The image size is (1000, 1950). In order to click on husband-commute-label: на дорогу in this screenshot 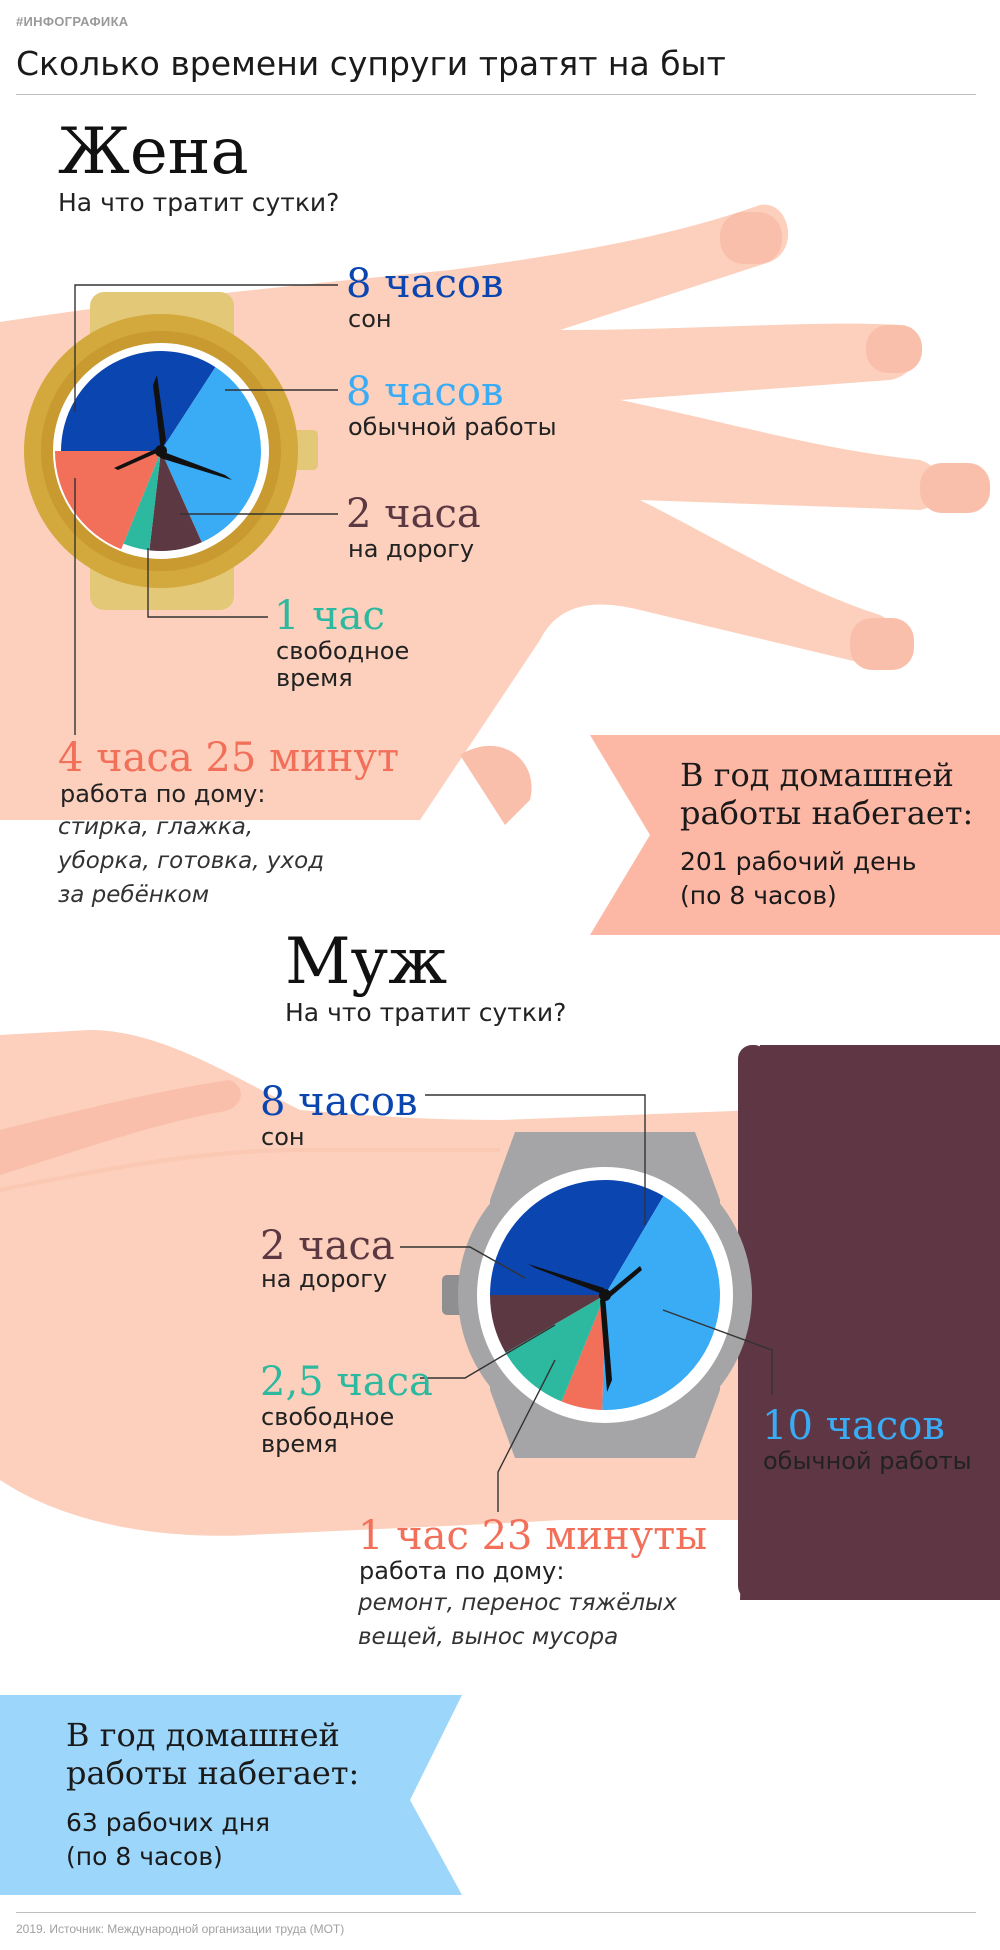, I will do `click(324, 1279)`.